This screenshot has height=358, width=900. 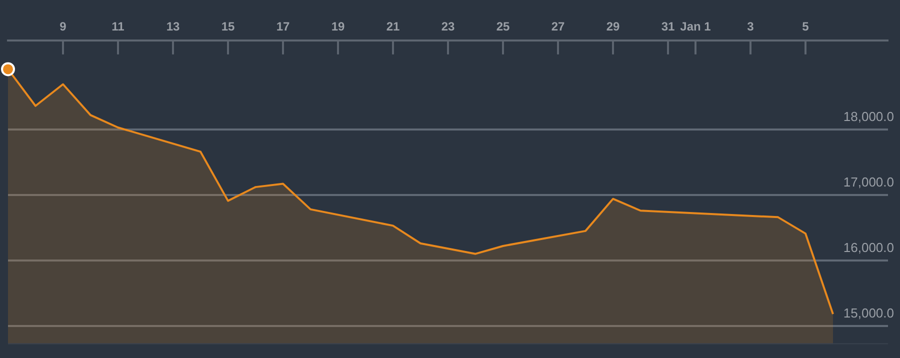 I want to click on x-tick-label: 15, so click(x=228, y=27).